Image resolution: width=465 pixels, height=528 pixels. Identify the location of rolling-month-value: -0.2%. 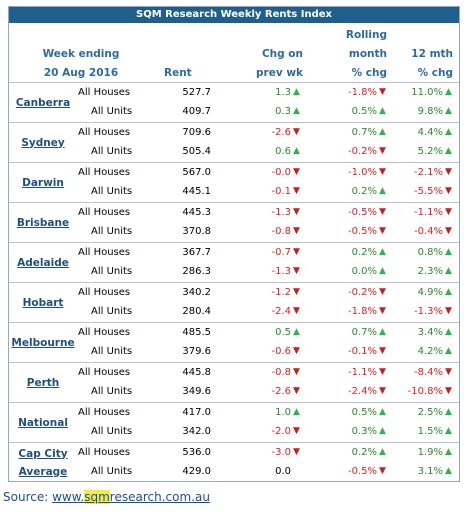
(362, 292).